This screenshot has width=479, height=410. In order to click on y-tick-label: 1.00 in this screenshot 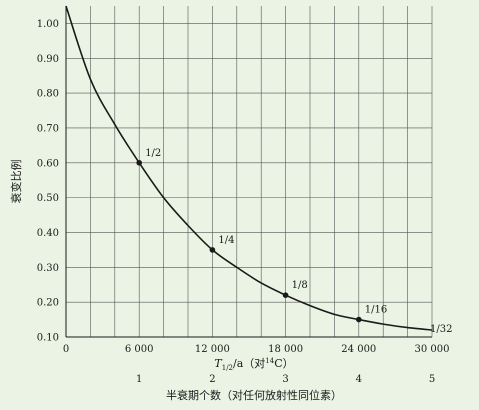, I will do `click(48, 24)`.